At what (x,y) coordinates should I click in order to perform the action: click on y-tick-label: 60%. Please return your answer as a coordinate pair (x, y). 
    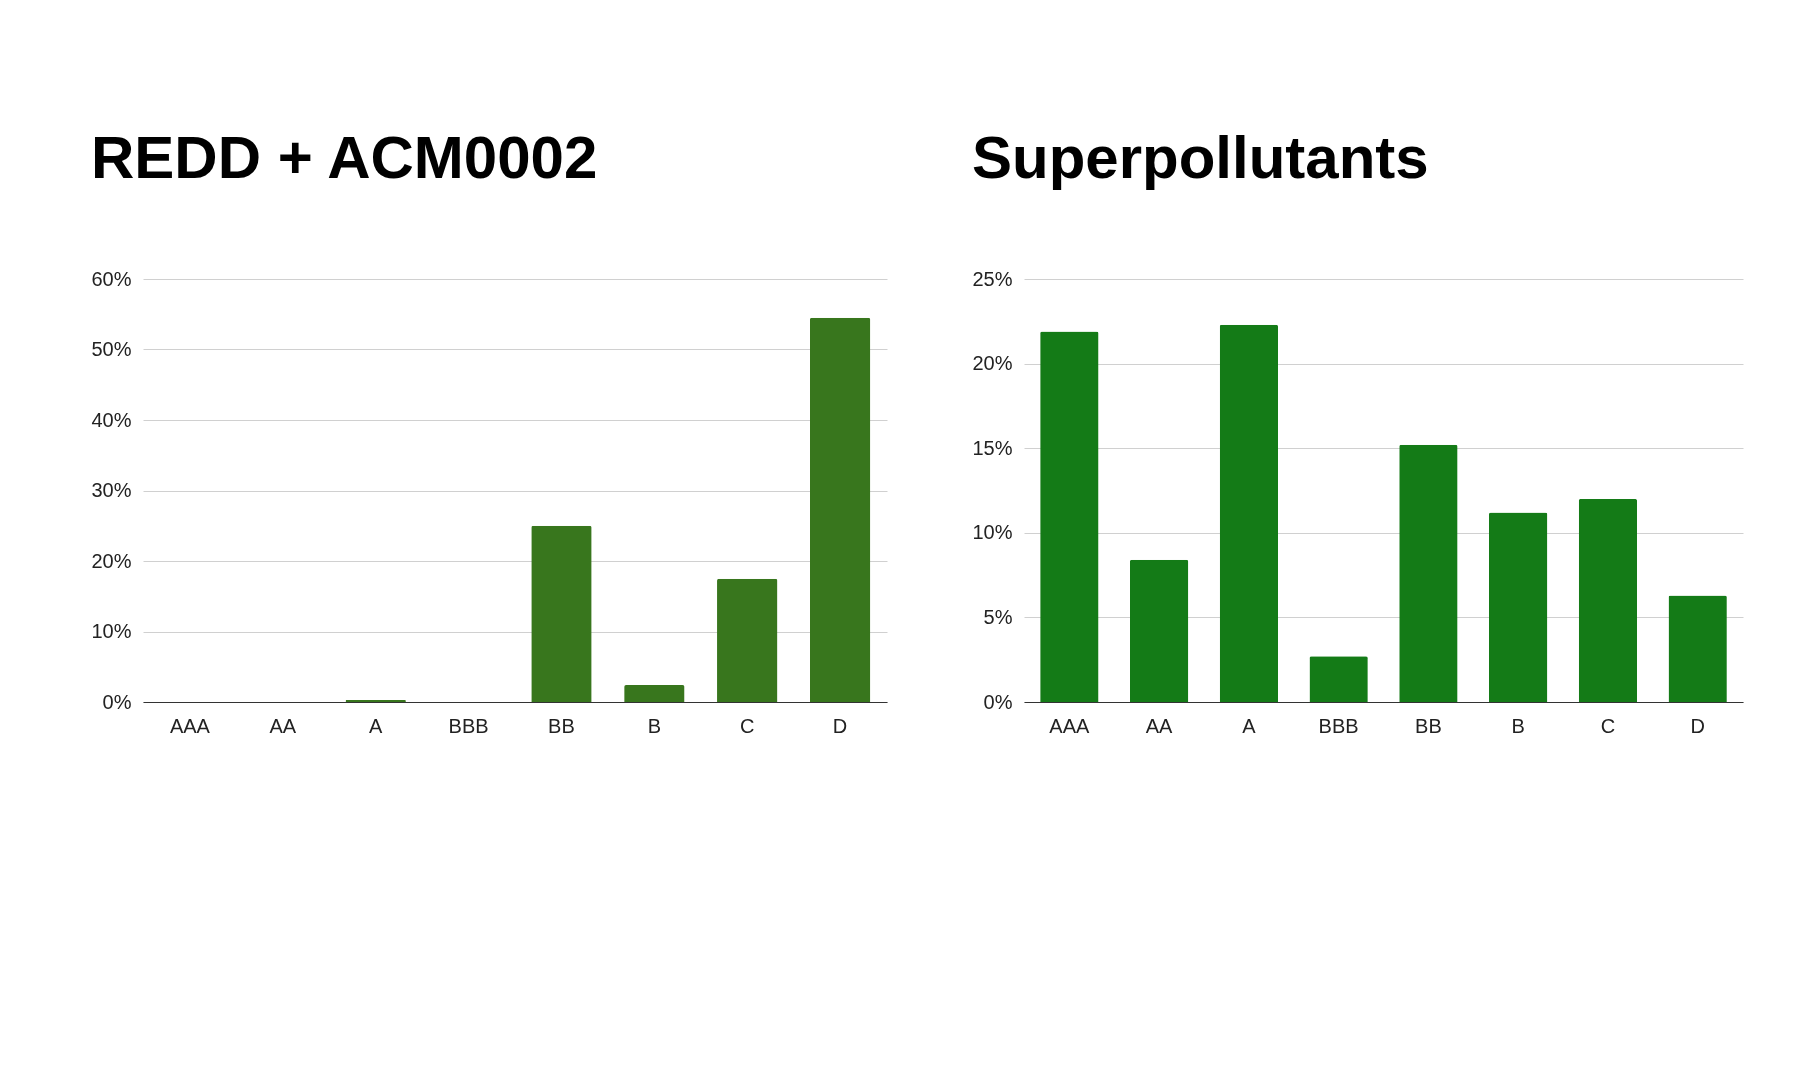
    Looking at the image, I should click on (111, 278).